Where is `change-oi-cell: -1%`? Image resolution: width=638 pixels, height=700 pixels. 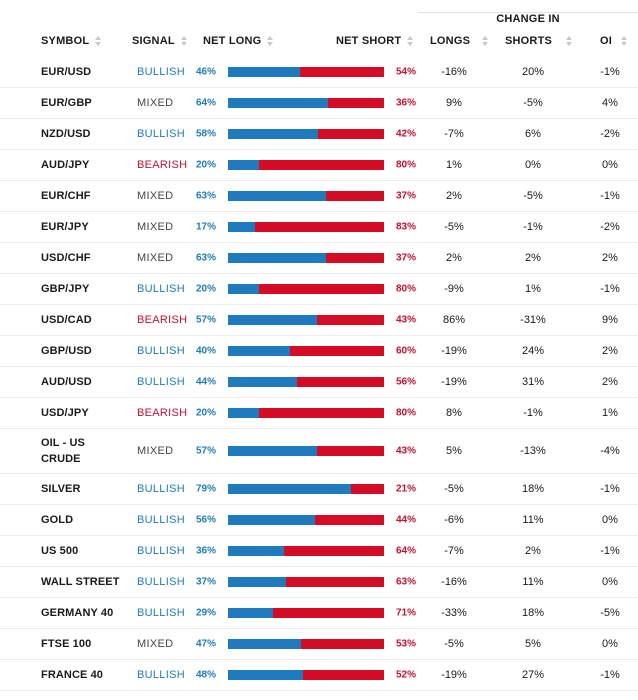 change-oi-cell: -1% is located at coordinates (610, 551).